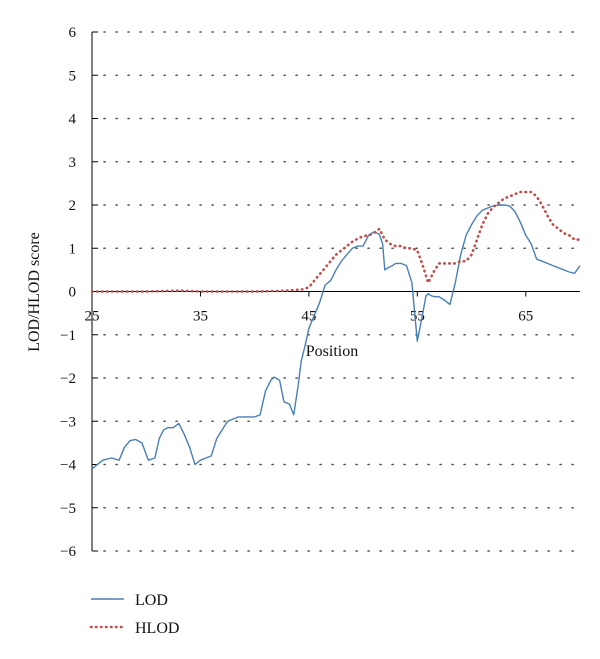 This screenshot has width=600, height=659. What do you see at coordinates (336, 241) in the screenshot?
I see `series-line-hlod` at bounding box center [336, 241].